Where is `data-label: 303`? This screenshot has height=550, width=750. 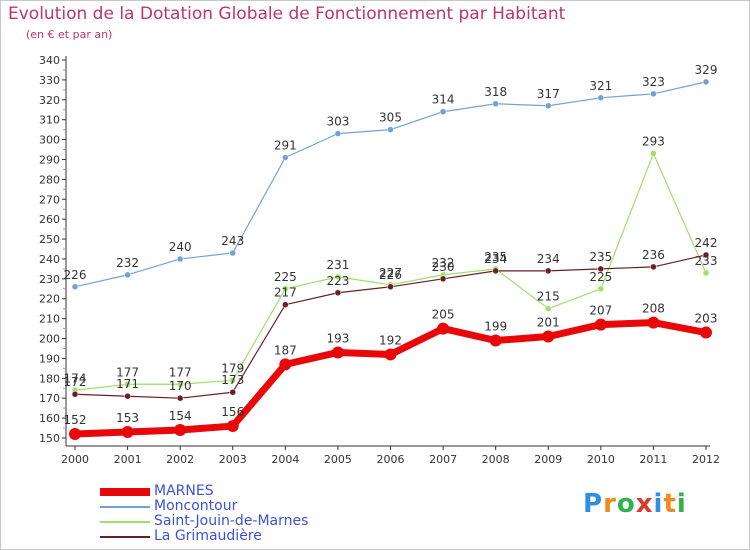 data-label: 303 is located at coordinates (337, 122).